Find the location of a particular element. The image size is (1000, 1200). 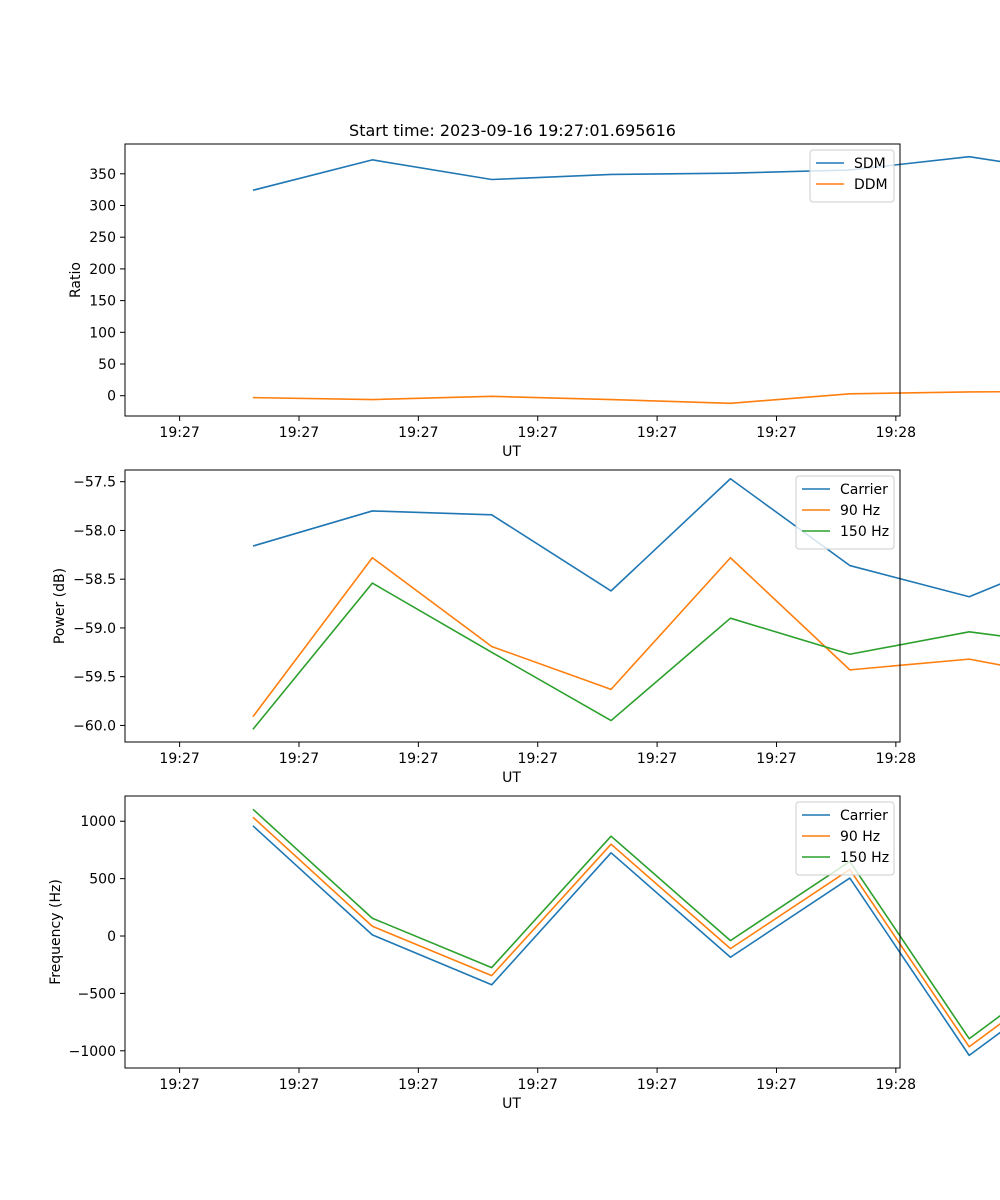

chart-title: Start time: 2023-09-16 19:27:01.695616 is located at coordinates (512, 130).